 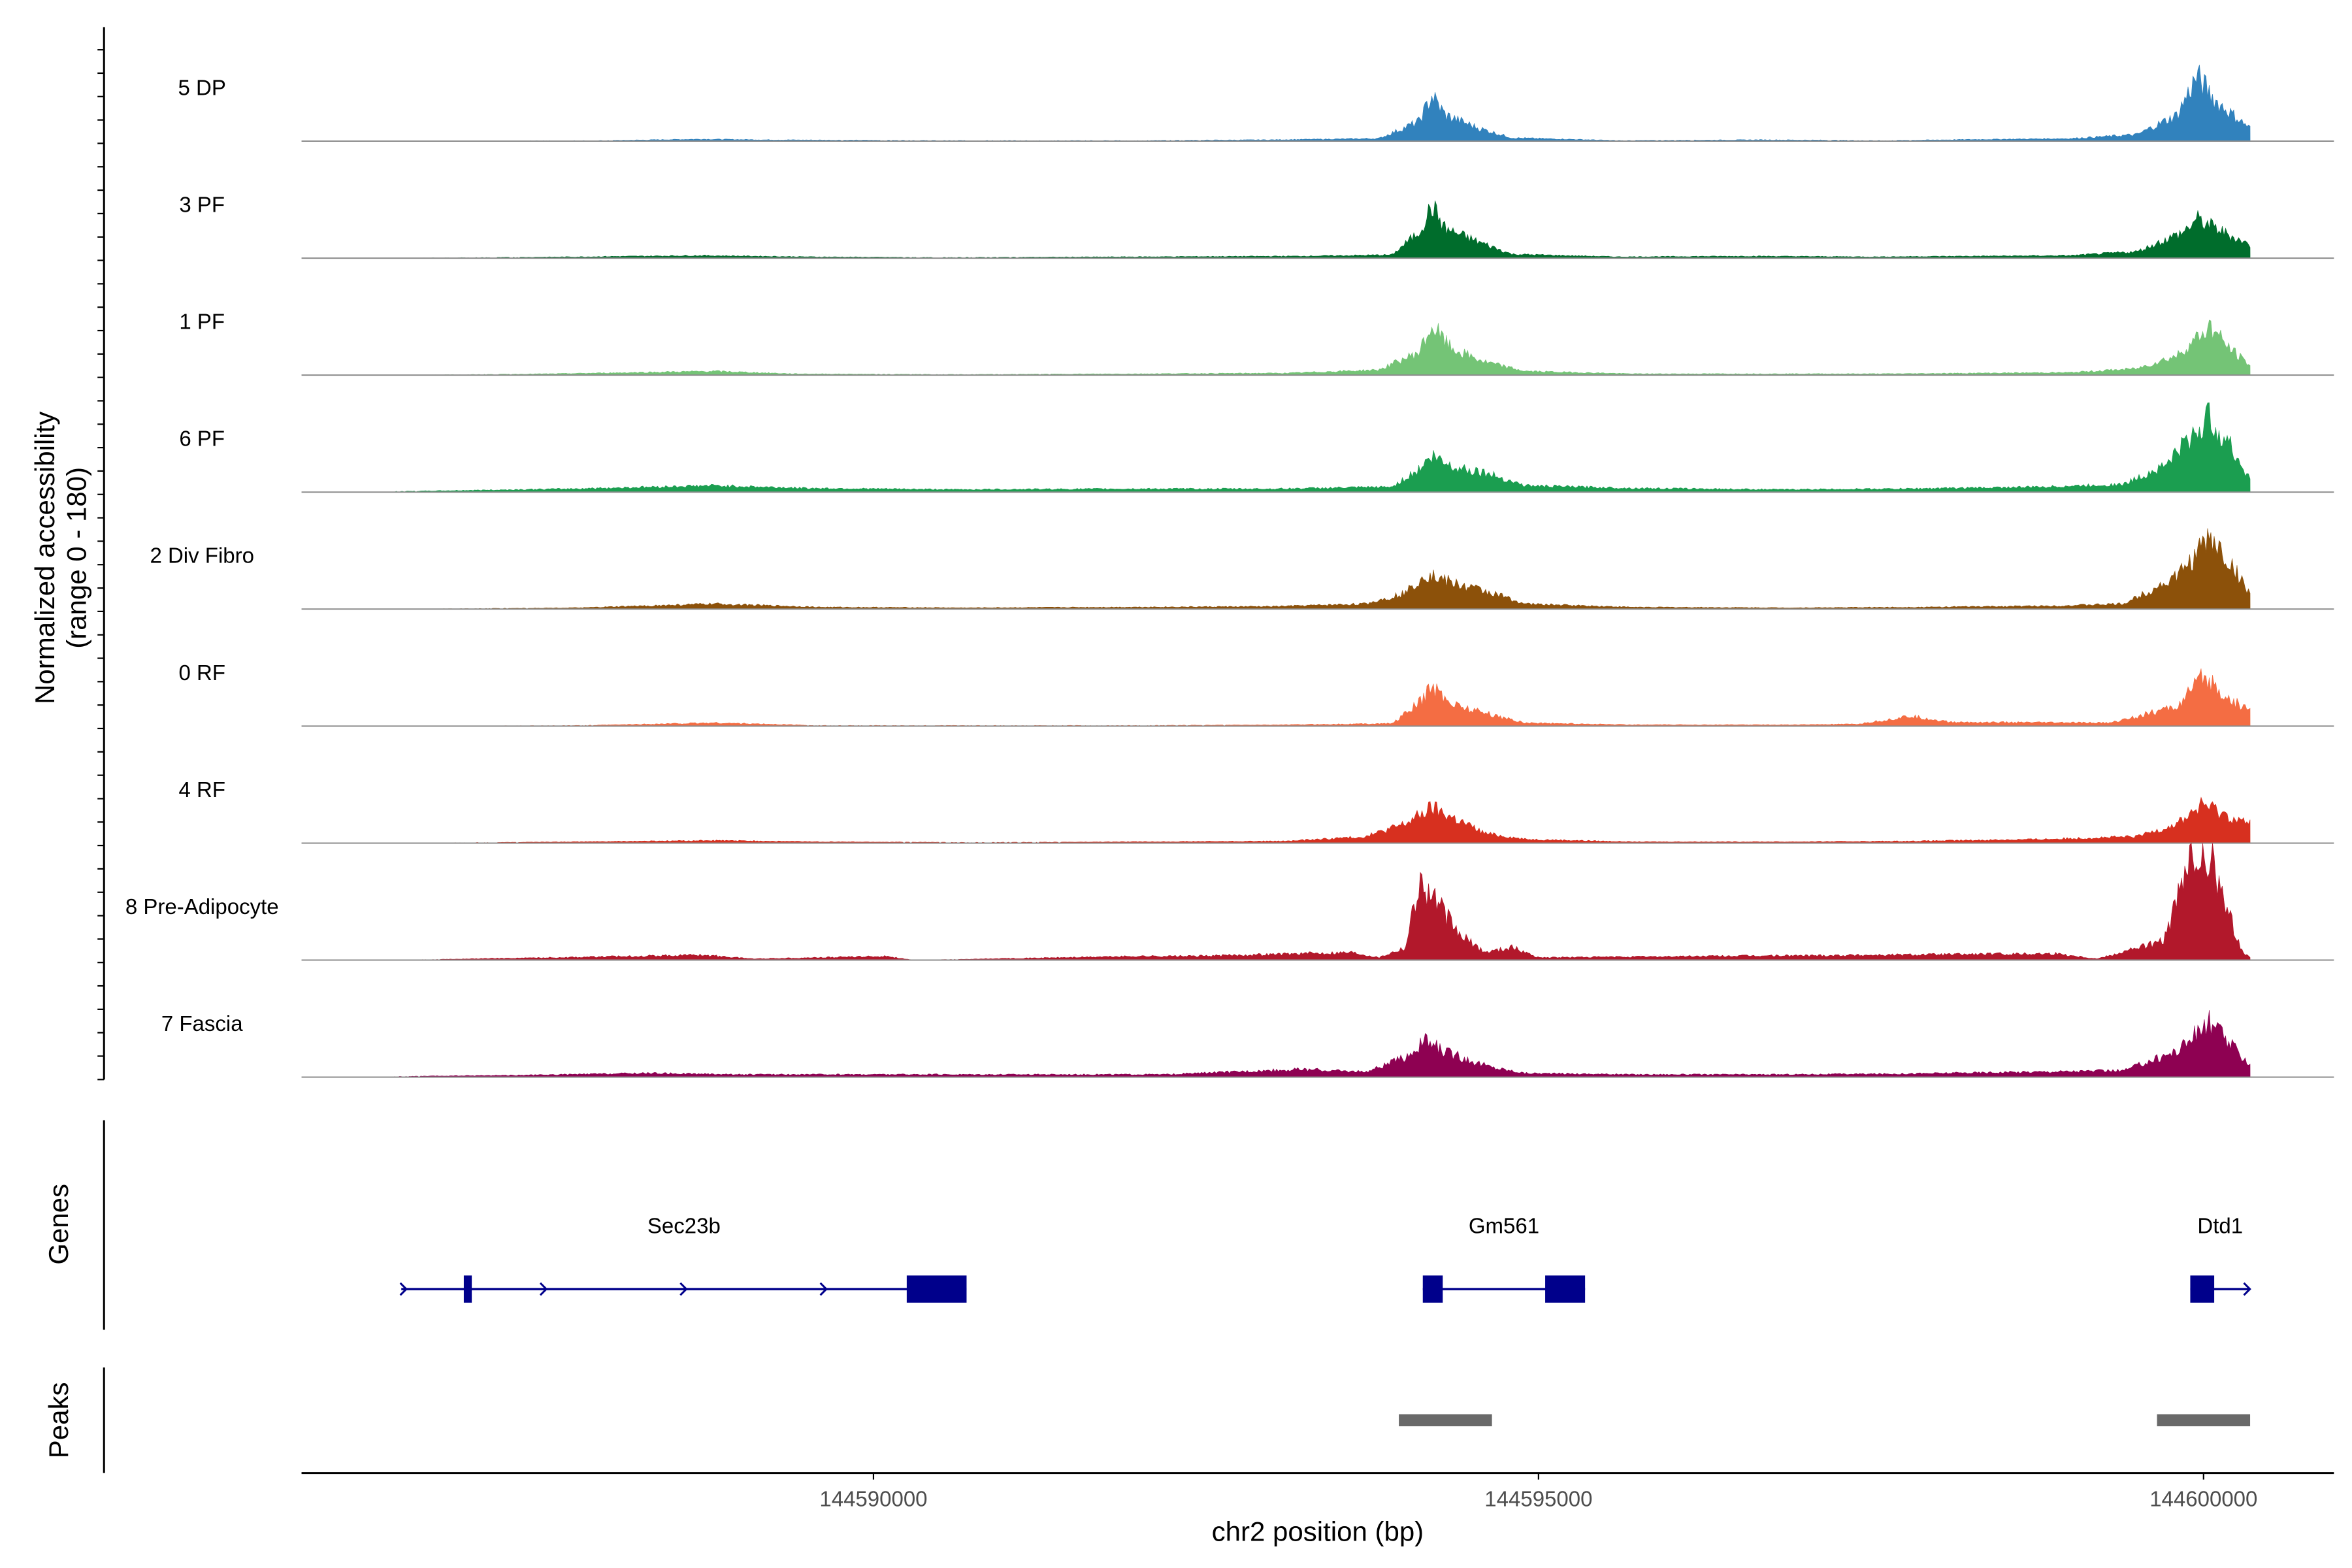 What do you see at coordinates (1147, 1225) in the screenshot?
I see `genes-panel: Genes Sec23b Gm561 Dtd1` at bounding box center [1147, 1225].